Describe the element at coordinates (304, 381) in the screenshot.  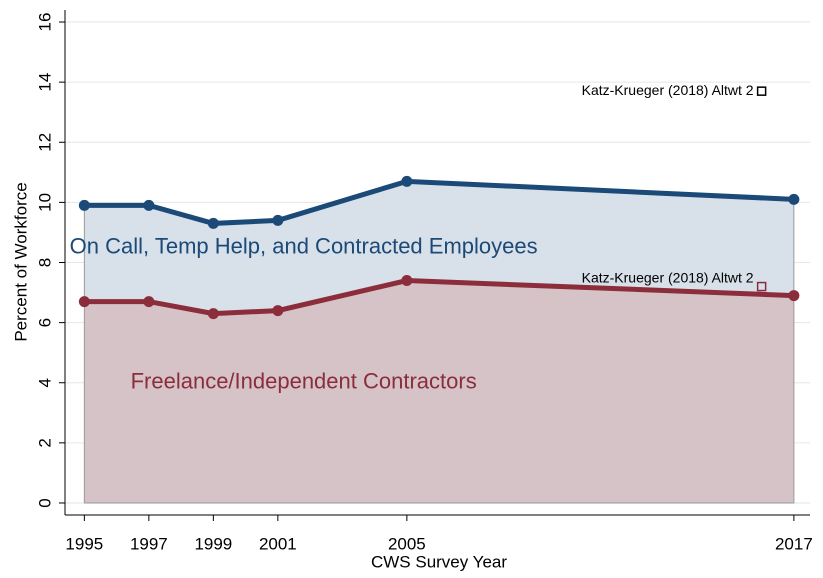
I see `area-label: Freelance/Independent Contractors` at that location.